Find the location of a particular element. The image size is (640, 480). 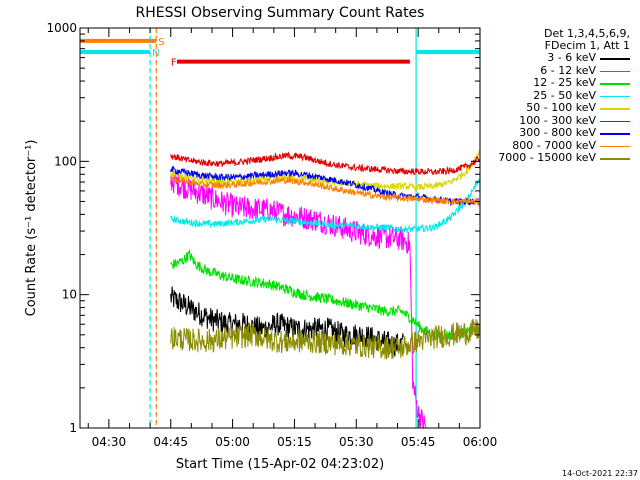

legend-label: 12 - 25 keV is located at coordinates (564, 82).